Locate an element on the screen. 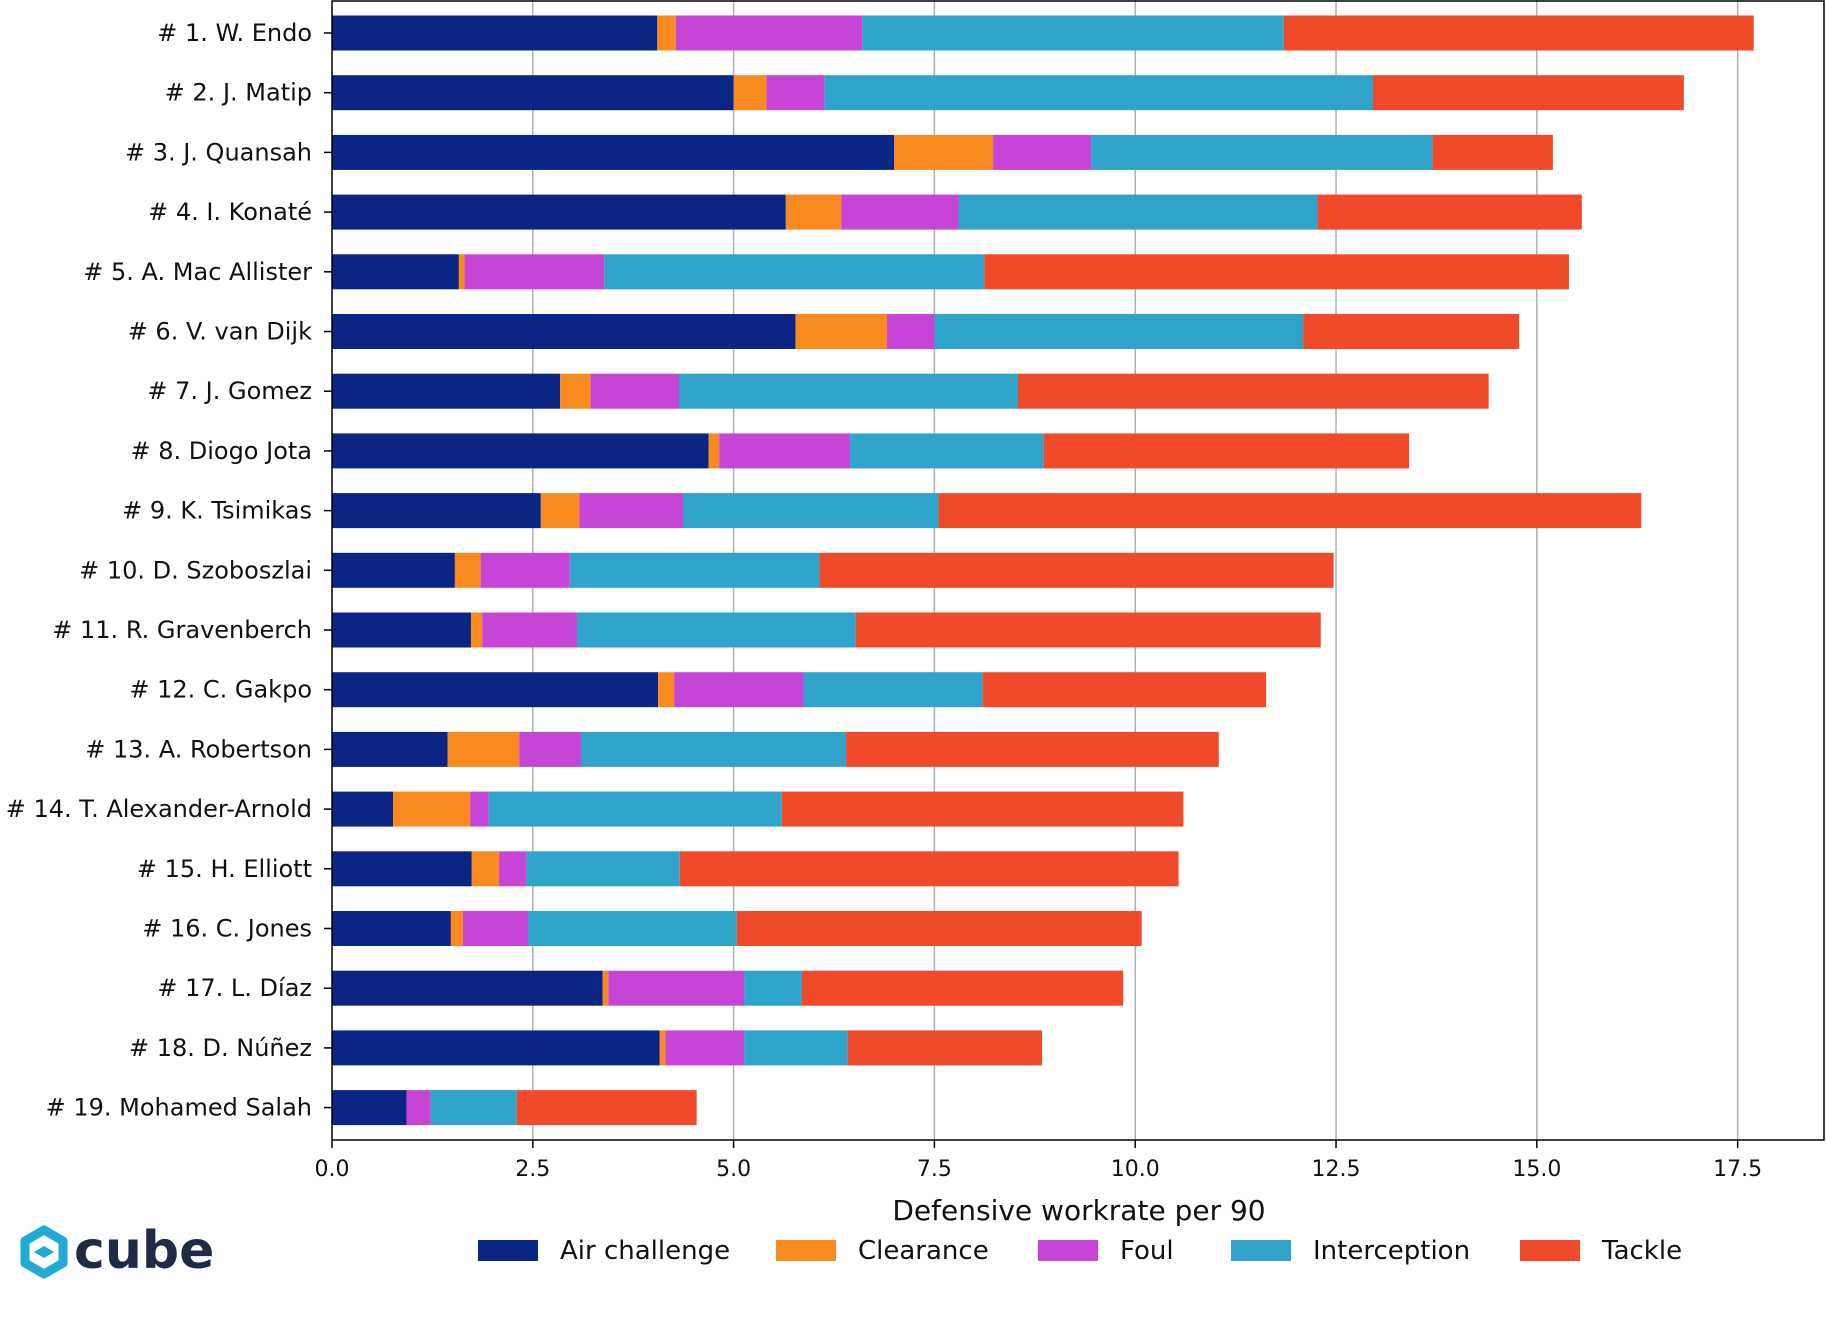 The image size is (1826, 1325). legend-label: Air challenge is located at coordinates (645, 1251).